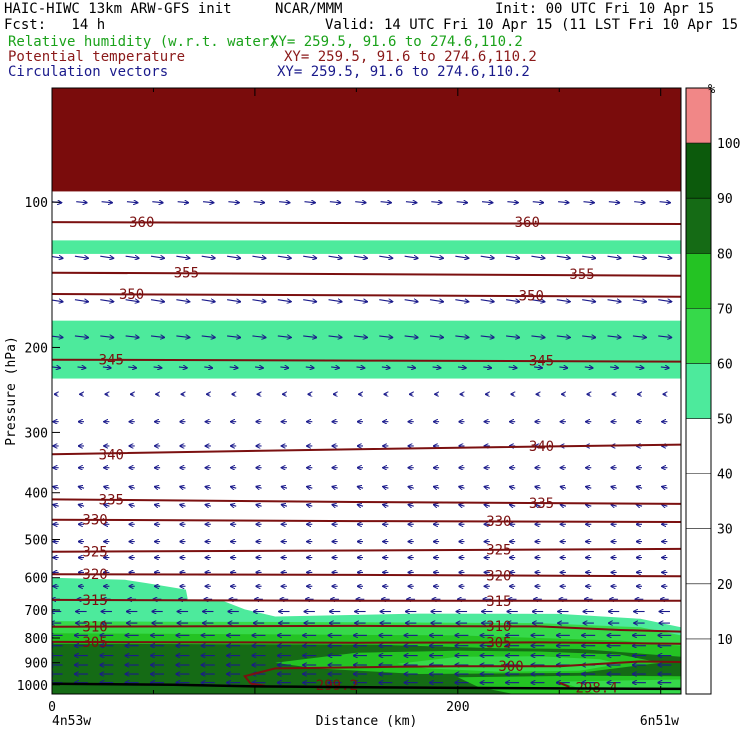 The height and width of the screenshot is (740, 740). Describe the element at coordinates (725, 420) in the screenshot. I see `colorbar-label-50: 50` at that location.